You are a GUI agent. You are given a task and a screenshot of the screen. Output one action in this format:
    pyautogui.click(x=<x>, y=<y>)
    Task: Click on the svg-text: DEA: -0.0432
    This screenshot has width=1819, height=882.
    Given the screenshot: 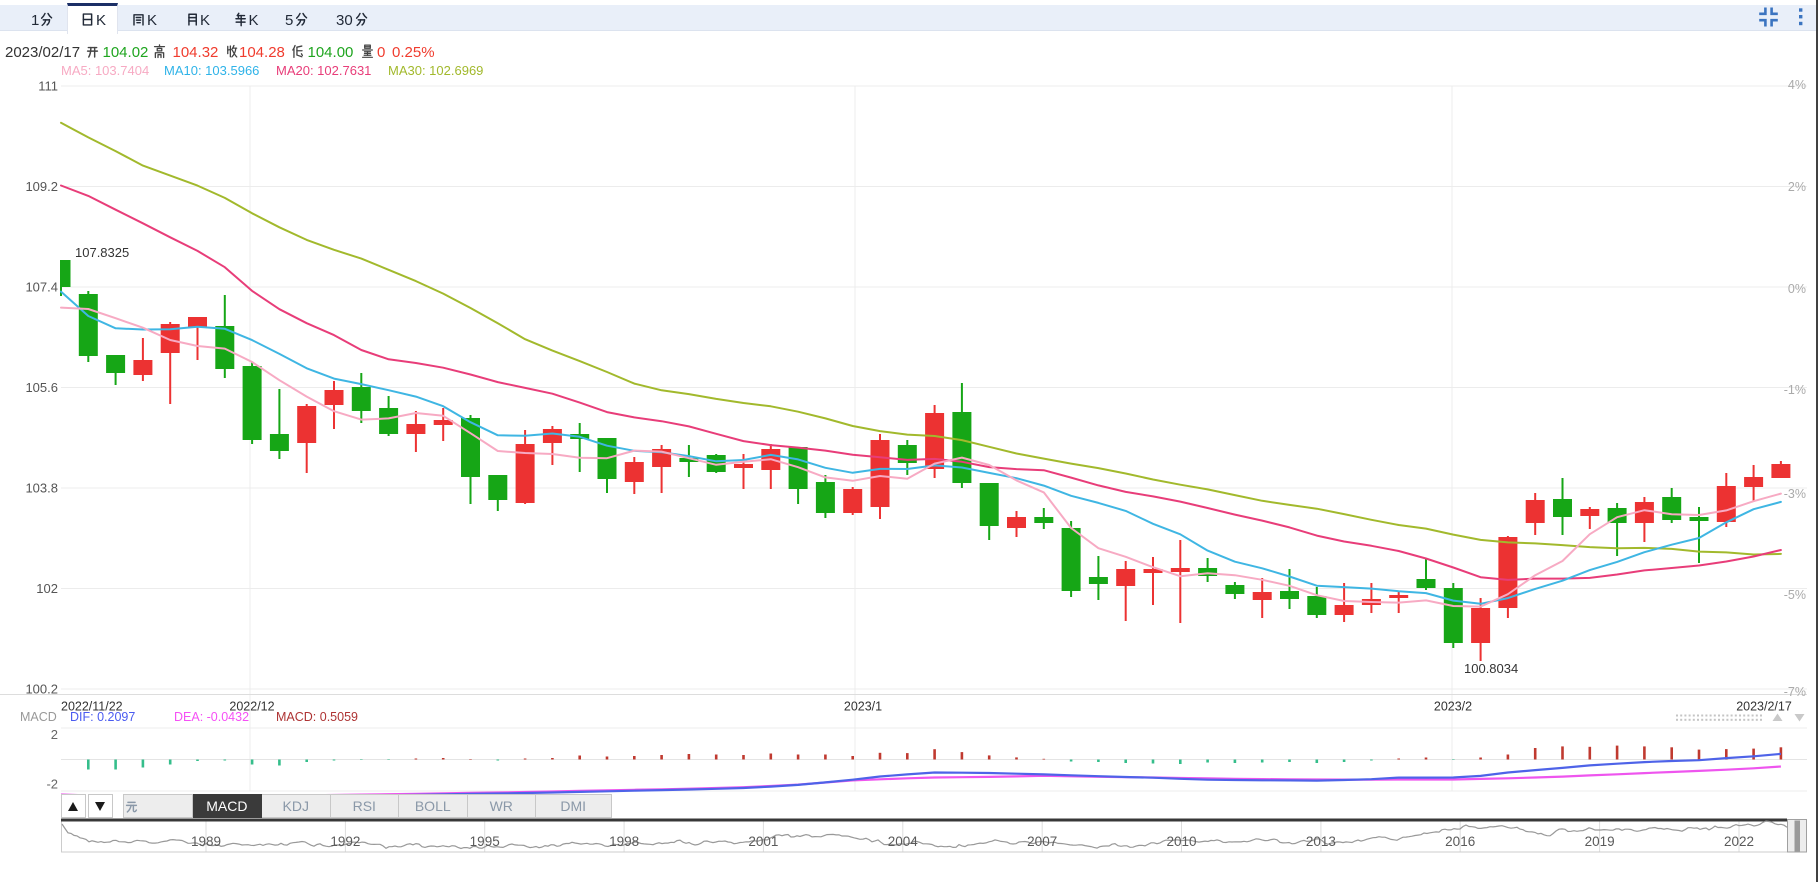 What is the action you would take?
    pyautogui.click(x=211, y=717)
    